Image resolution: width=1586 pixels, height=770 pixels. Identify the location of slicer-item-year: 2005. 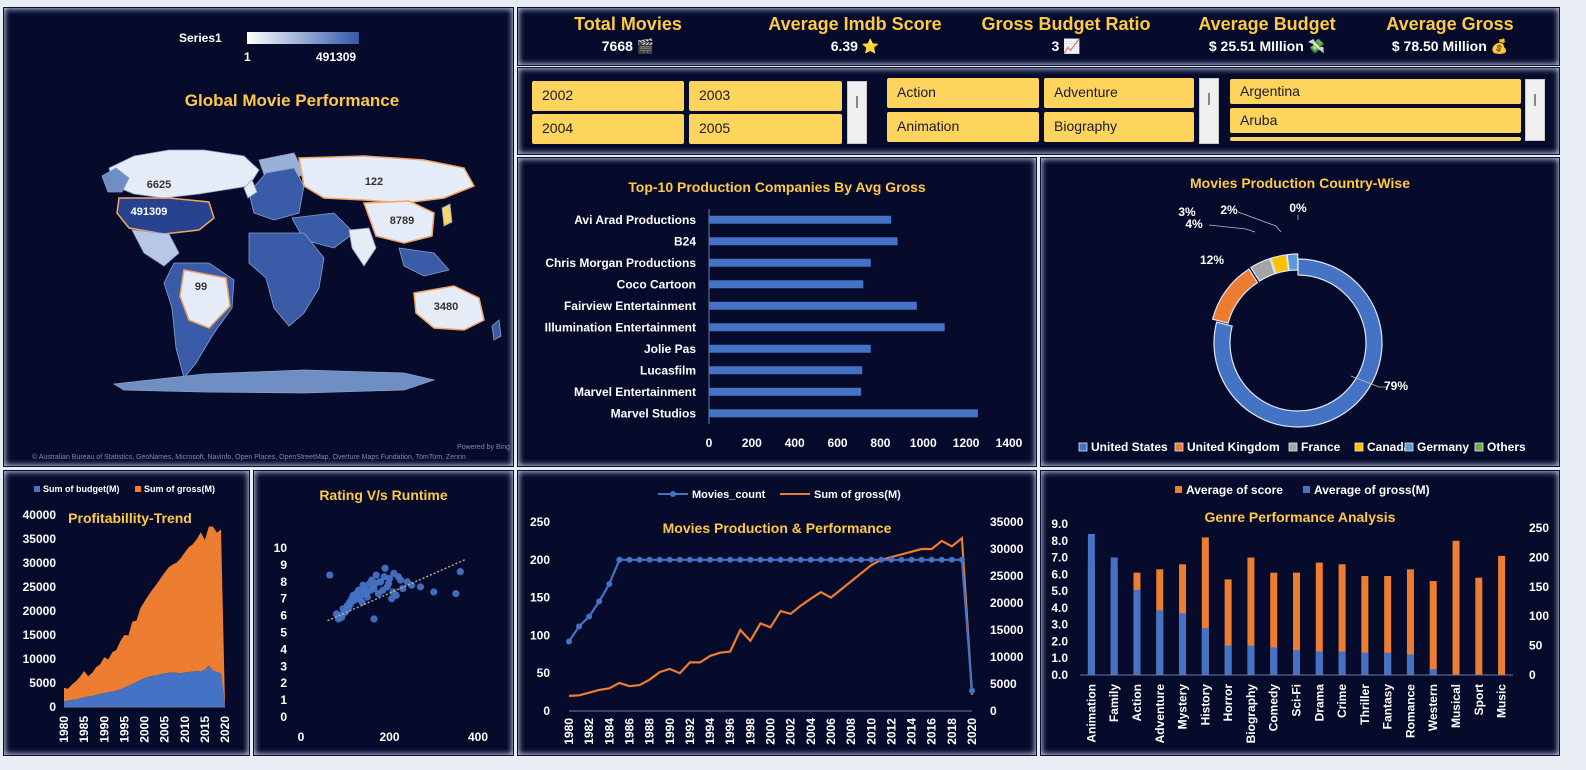
(765, 129).